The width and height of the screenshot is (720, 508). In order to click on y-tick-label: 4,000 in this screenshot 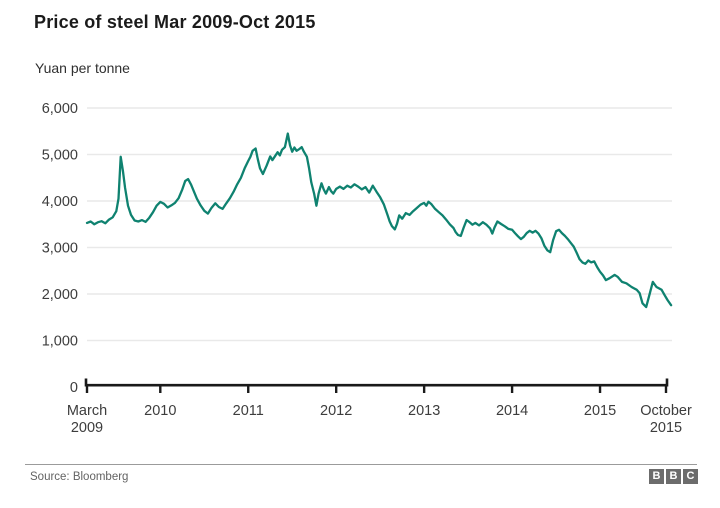, I will do `click(60, 202)`.